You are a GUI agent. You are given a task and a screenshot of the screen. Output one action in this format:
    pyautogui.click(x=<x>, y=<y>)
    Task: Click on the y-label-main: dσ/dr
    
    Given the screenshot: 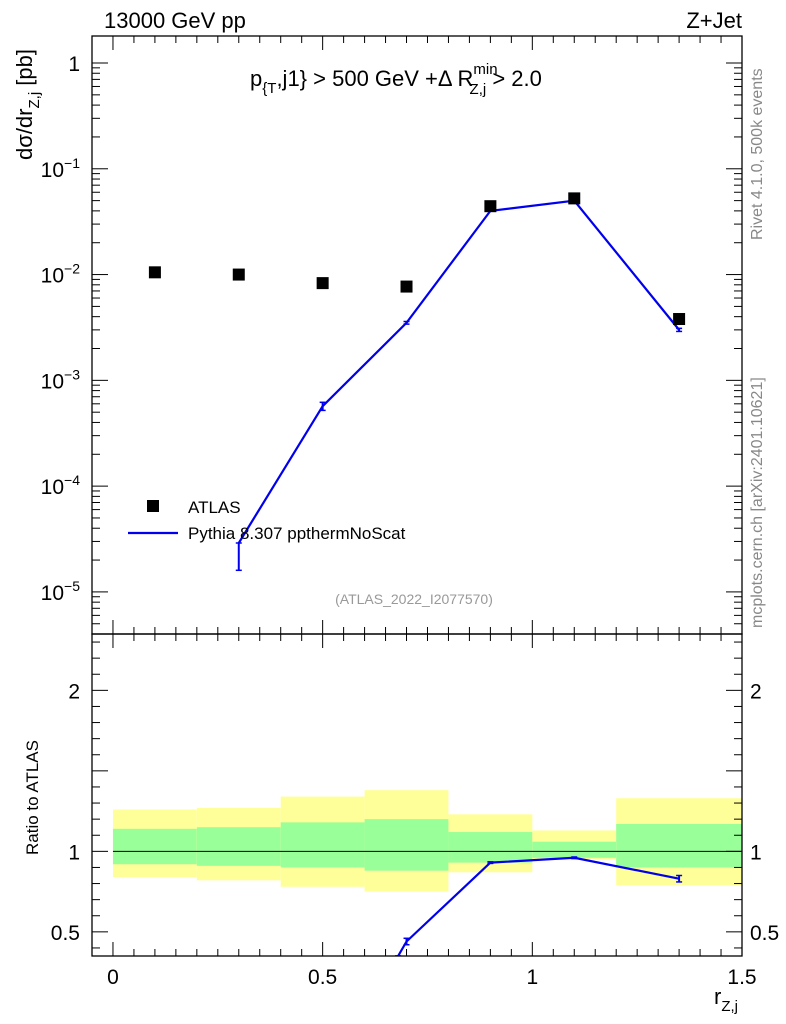 What is the action you would take?
    pyautogui.click(x=24, y=135)
    